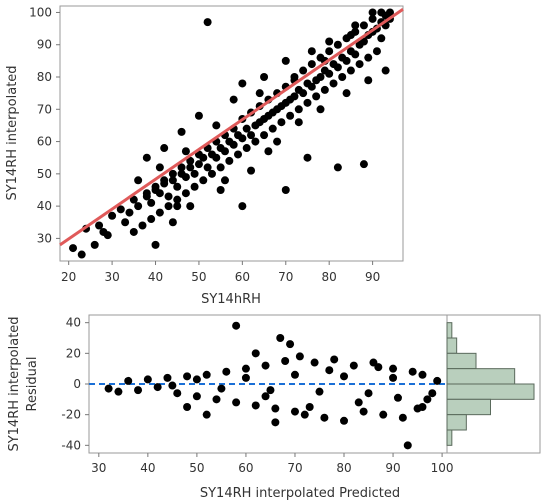 The width and height of the screenshot is (550, 502). What do you see at coordinates (155, 277) in the screenshot?
I see `fit-x-tick-label: 40` at bounding box center [155, 277].